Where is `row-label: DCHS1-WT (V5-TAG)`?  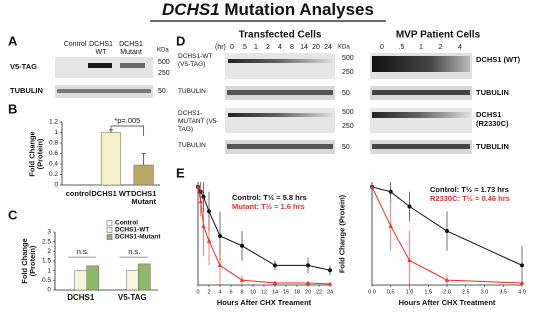 row-label: DCHS1-WT (V5-TAG) is located at coordinates (195, 60).